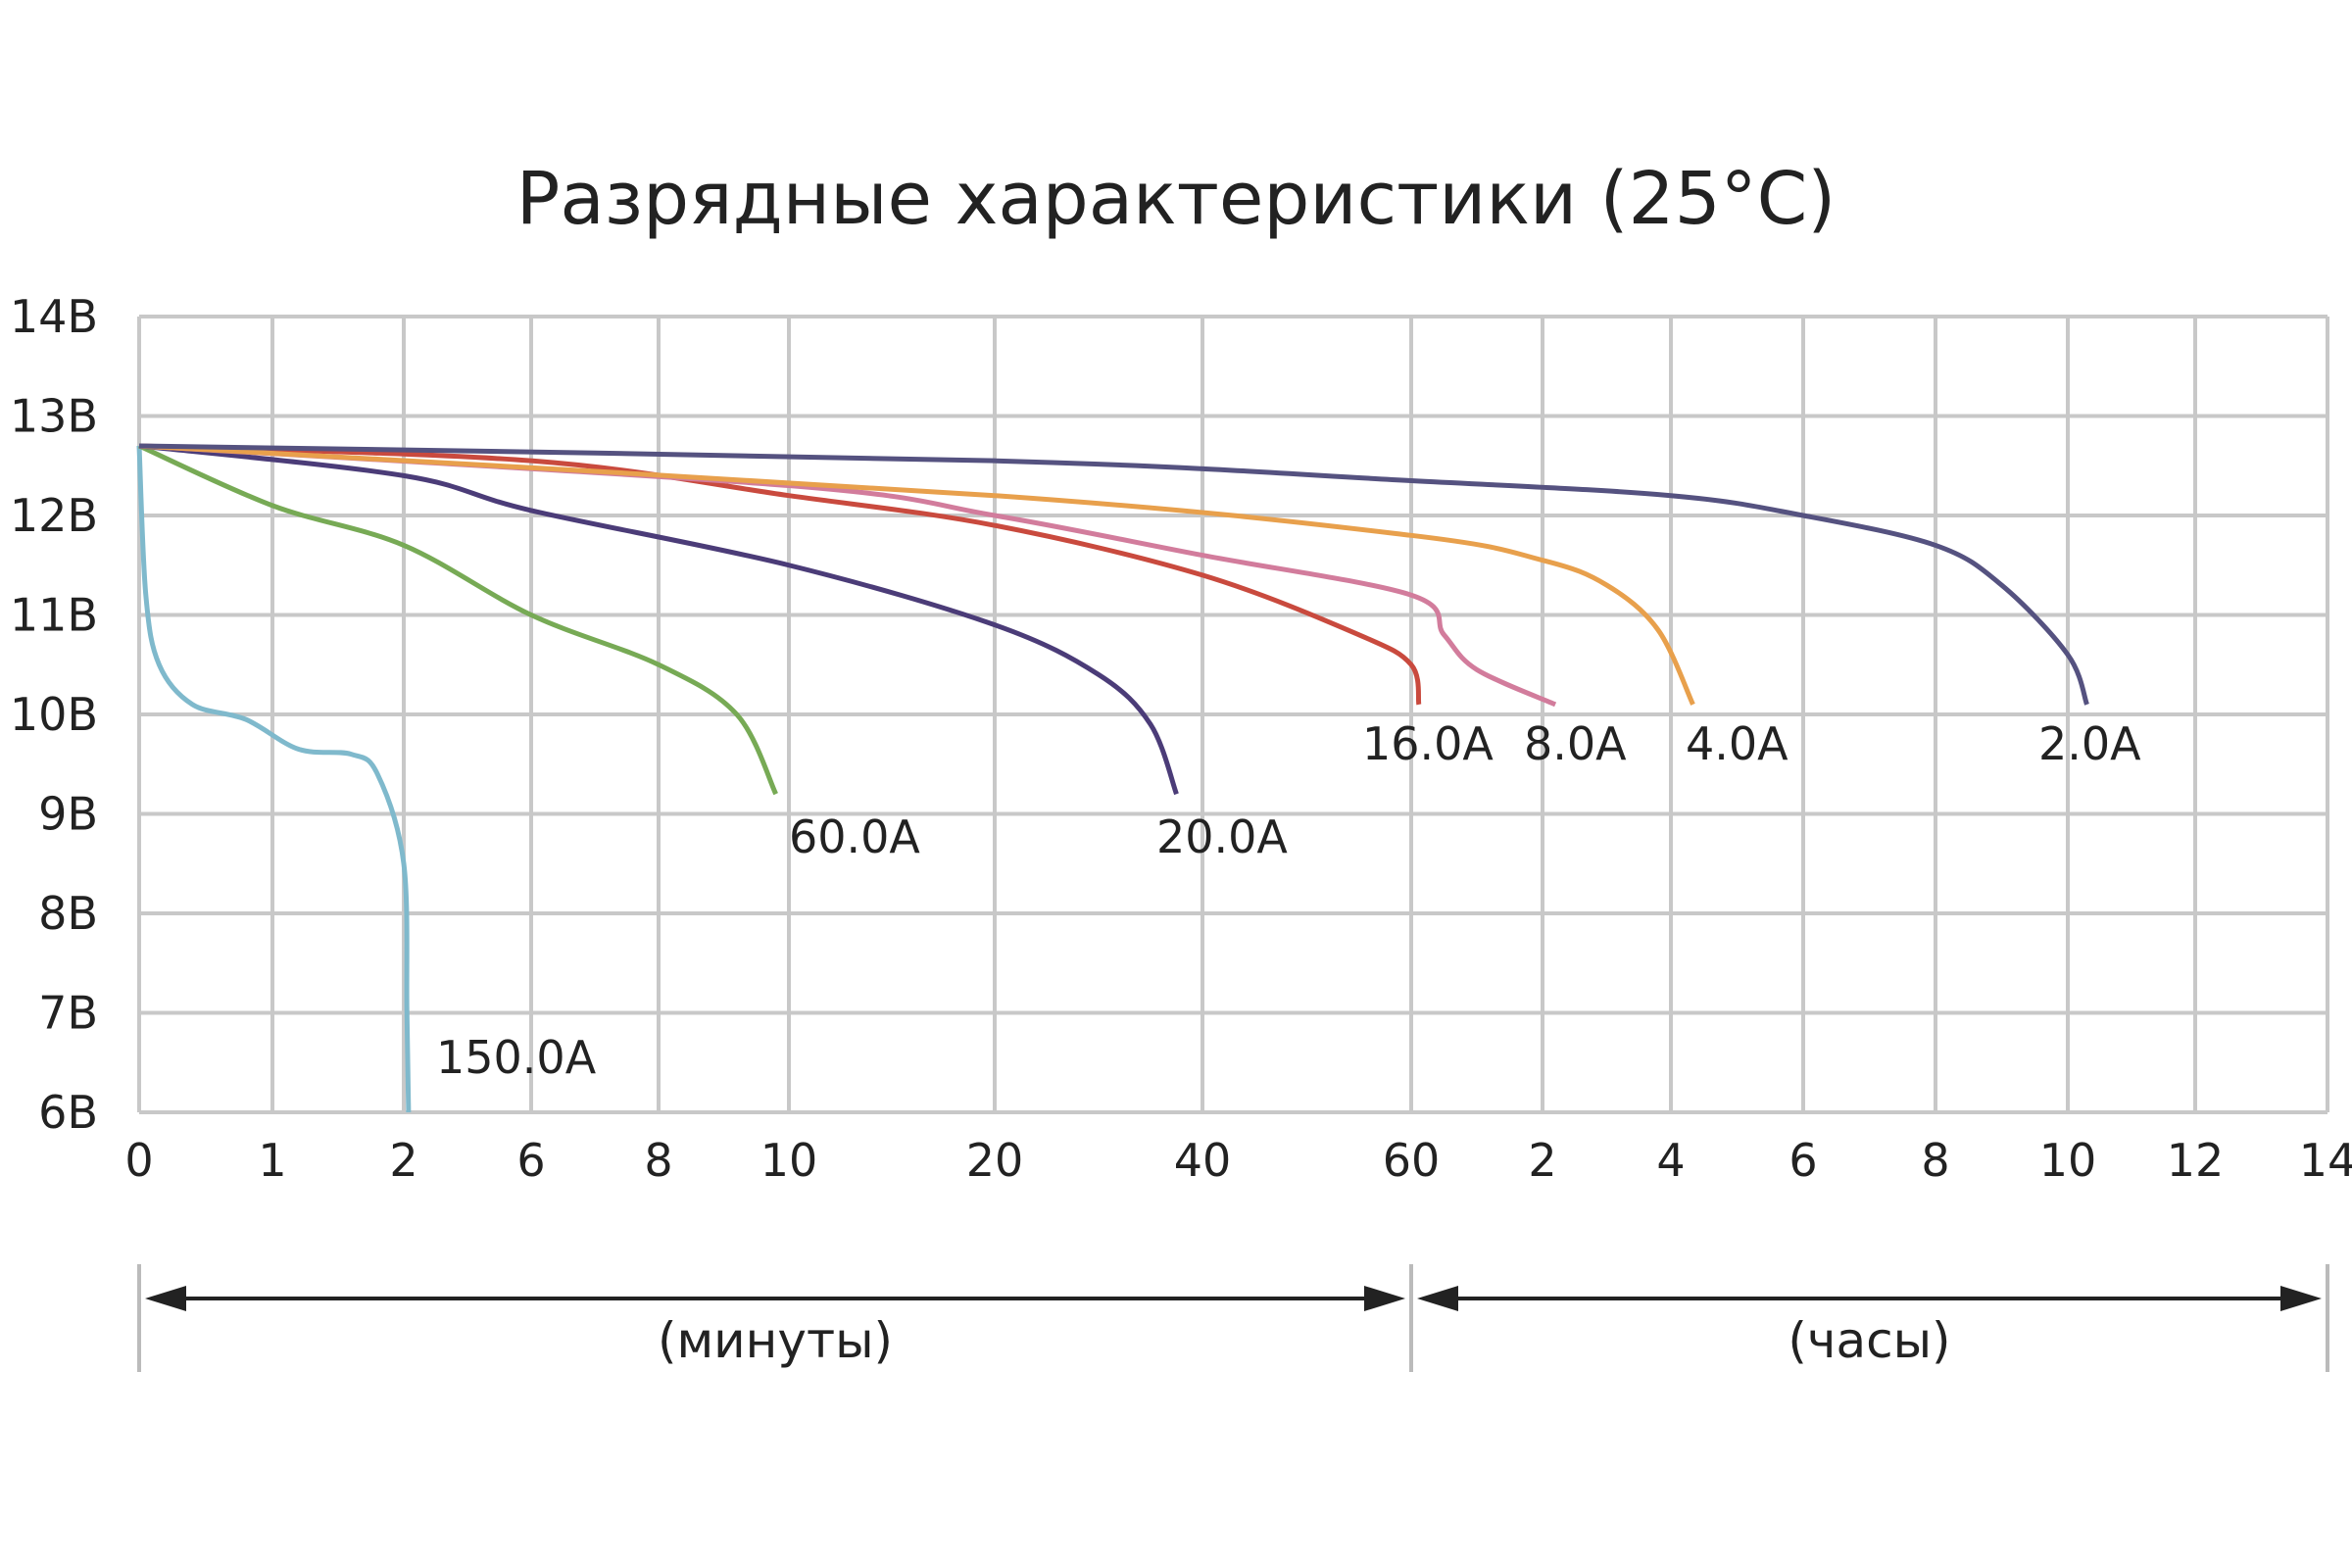 The height and width of the screenshot is (1568, 2352). I want to click on x-tick-label: 4, so click(1670, 1160).